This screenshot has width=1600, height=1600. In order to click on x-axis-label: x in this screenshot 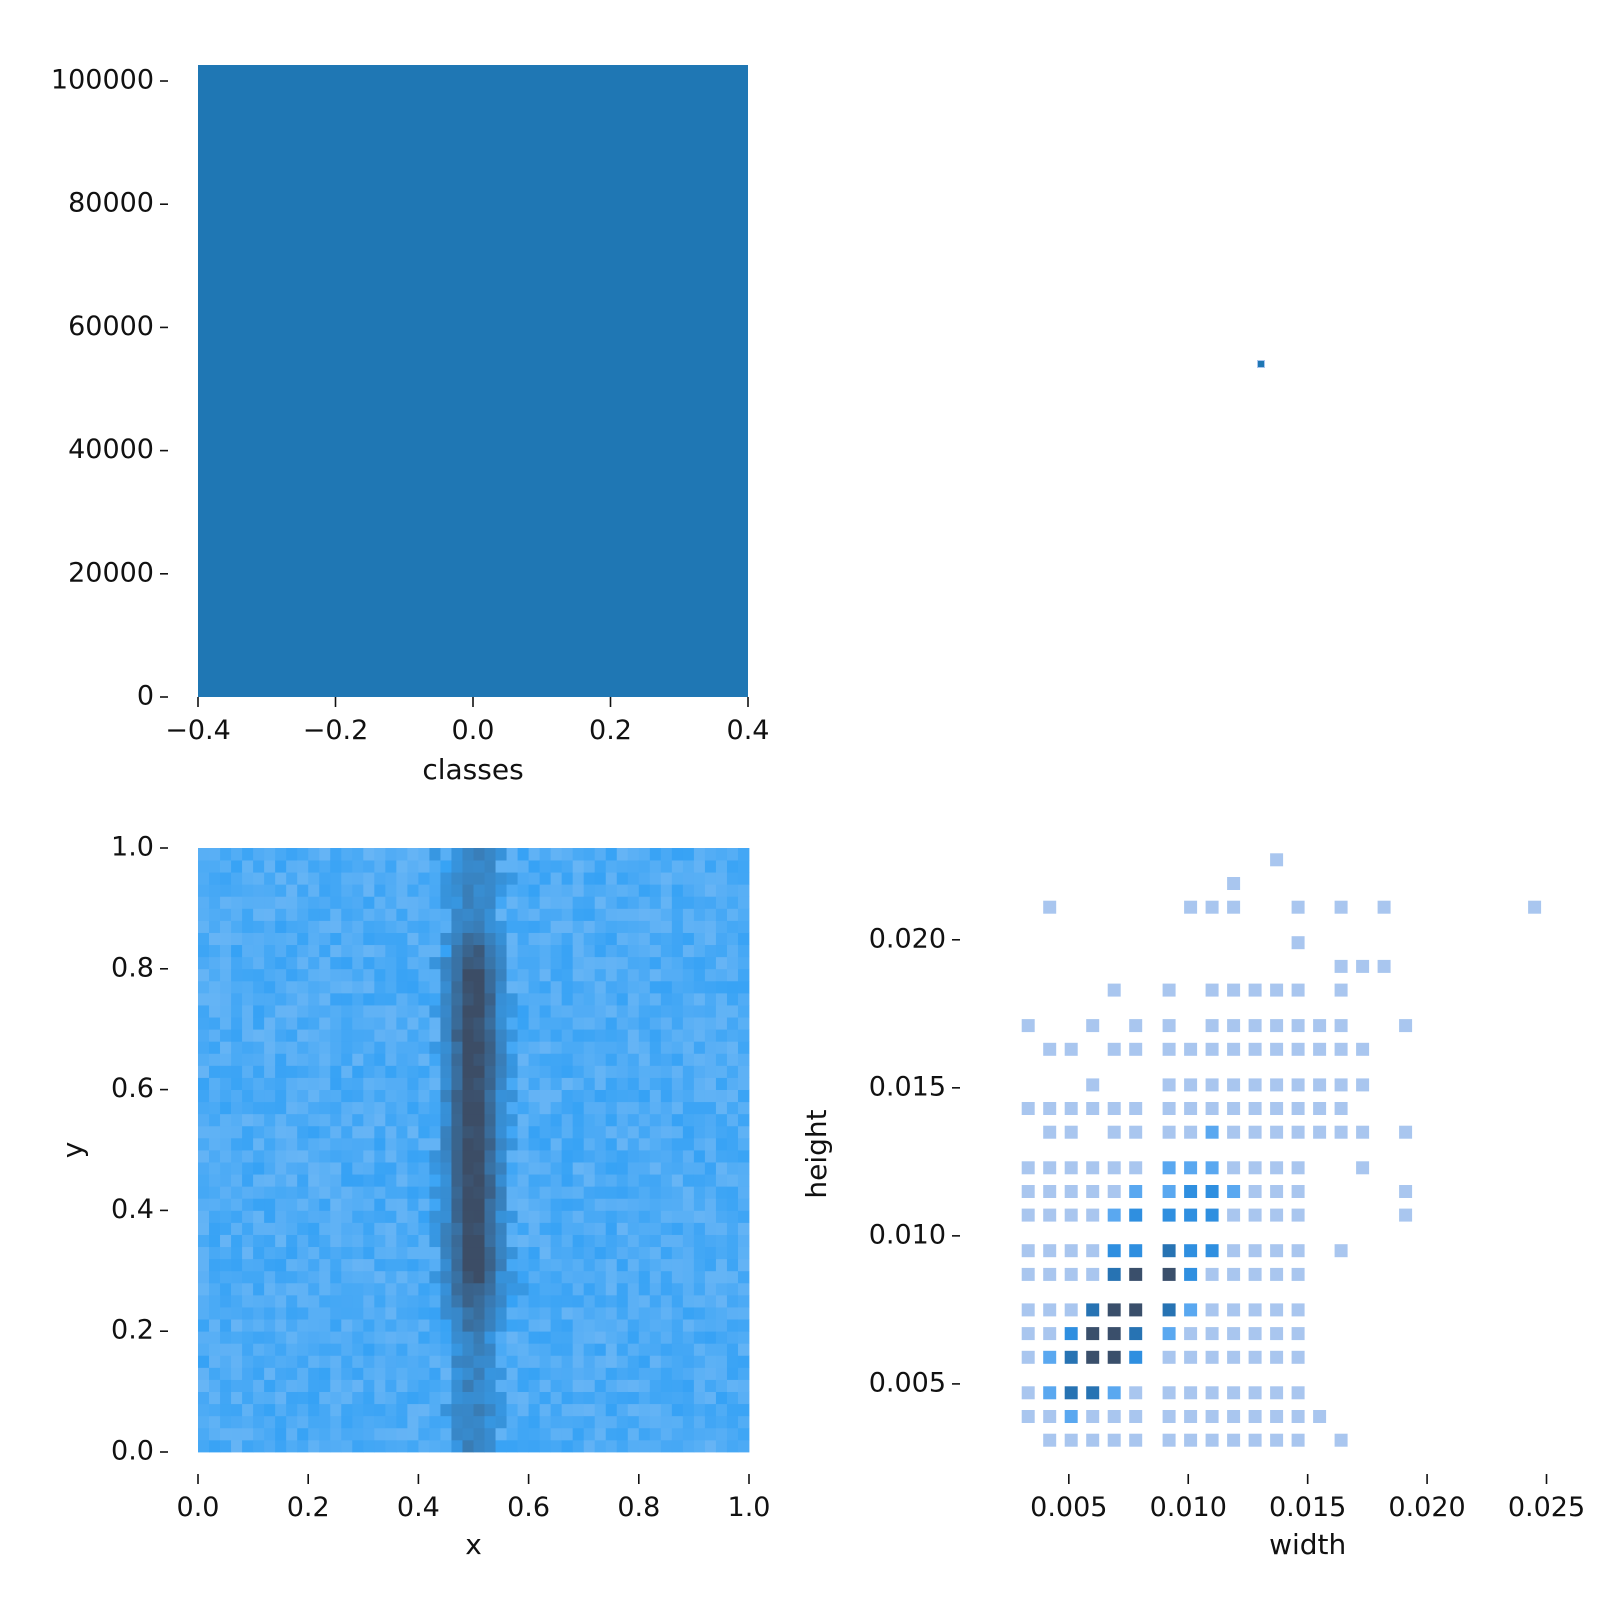, I will do `click(473, 1544)`.